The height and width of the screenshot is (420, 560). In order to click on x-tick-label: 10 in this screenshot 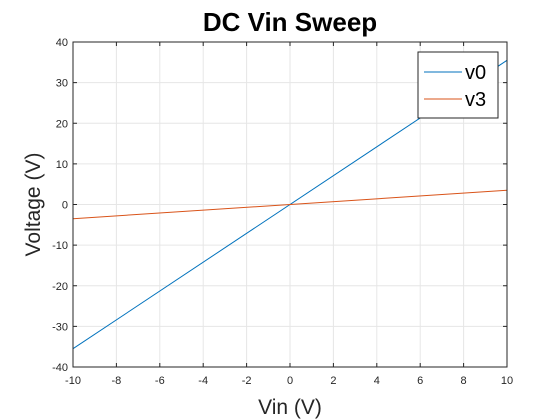, I will do `click(507, 381)`.